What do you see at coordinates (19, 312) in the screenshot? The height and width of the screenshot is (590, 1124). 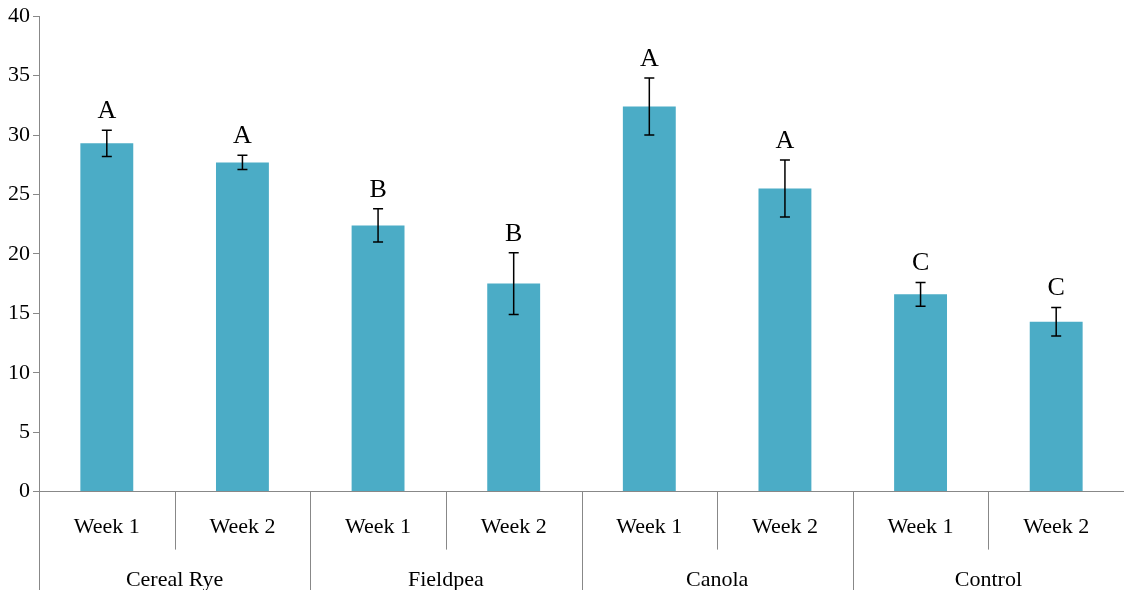 I see `y-tick-label: 15` at bounding box center [19, 312].